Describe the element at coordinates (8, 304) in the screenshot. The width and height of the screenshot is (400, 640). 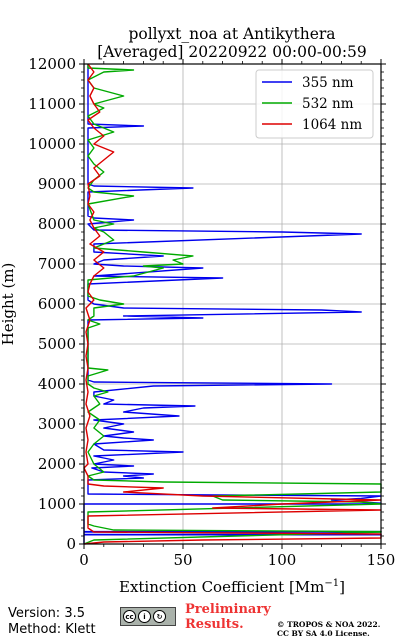
I see `y-axis-label: Height (m)` at that location.